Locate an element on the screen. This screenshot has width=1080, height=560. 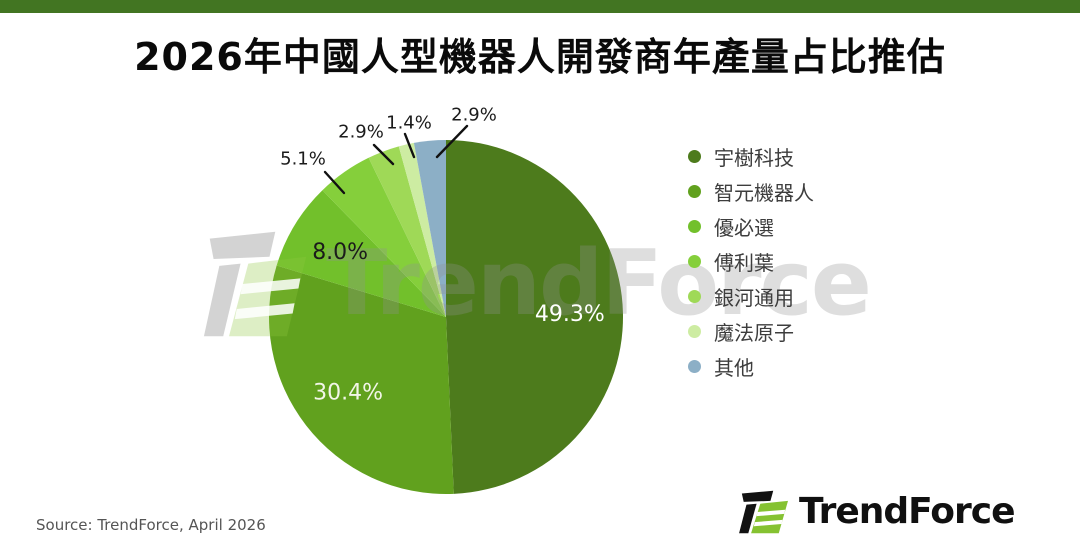
legend-item: 智元機器人 is located at coordinates (751, 191).